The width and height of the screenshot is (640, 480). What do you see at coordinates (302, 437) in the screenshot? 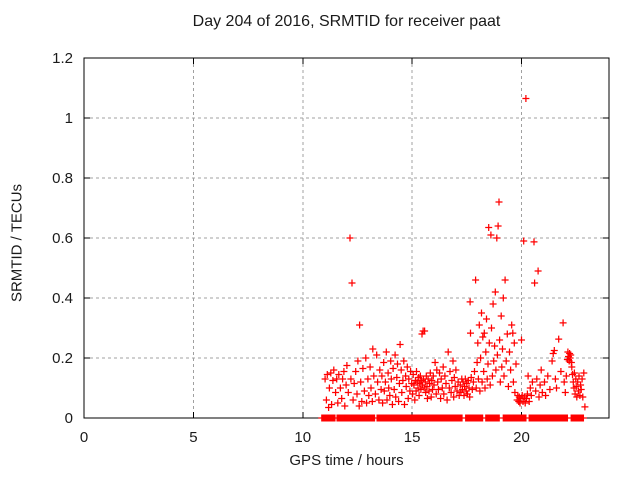
I see `svg-text: 10` at bounding box center [302, 437].